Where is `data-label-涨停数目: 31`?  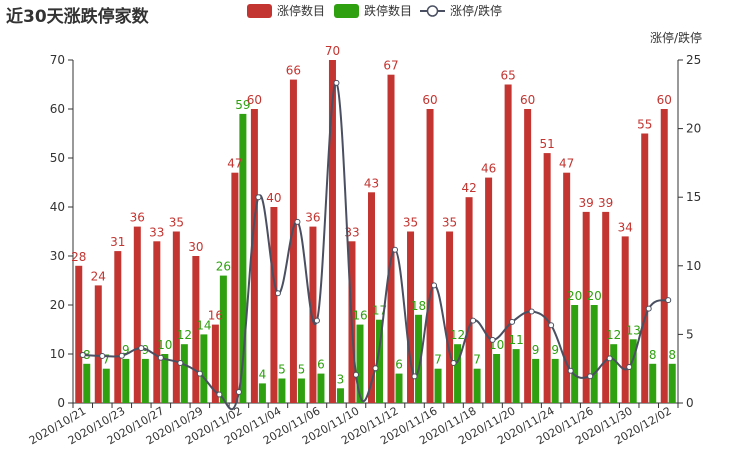
data-label-涨停数目: 31 is located at coordinates (117, 242).